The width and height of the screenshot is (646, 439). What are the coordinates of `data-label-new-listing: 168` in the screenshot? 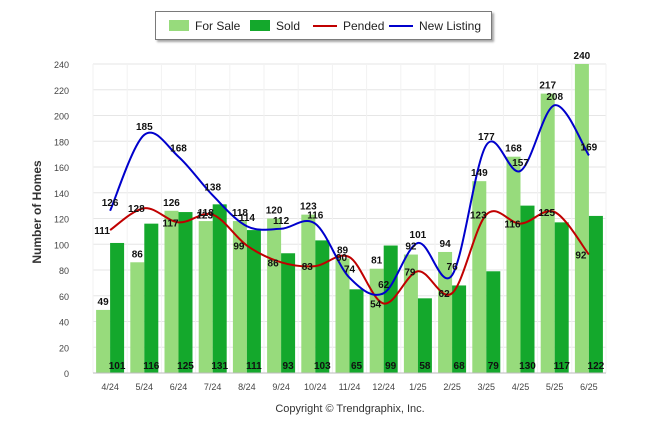 It's located at (178, 149).